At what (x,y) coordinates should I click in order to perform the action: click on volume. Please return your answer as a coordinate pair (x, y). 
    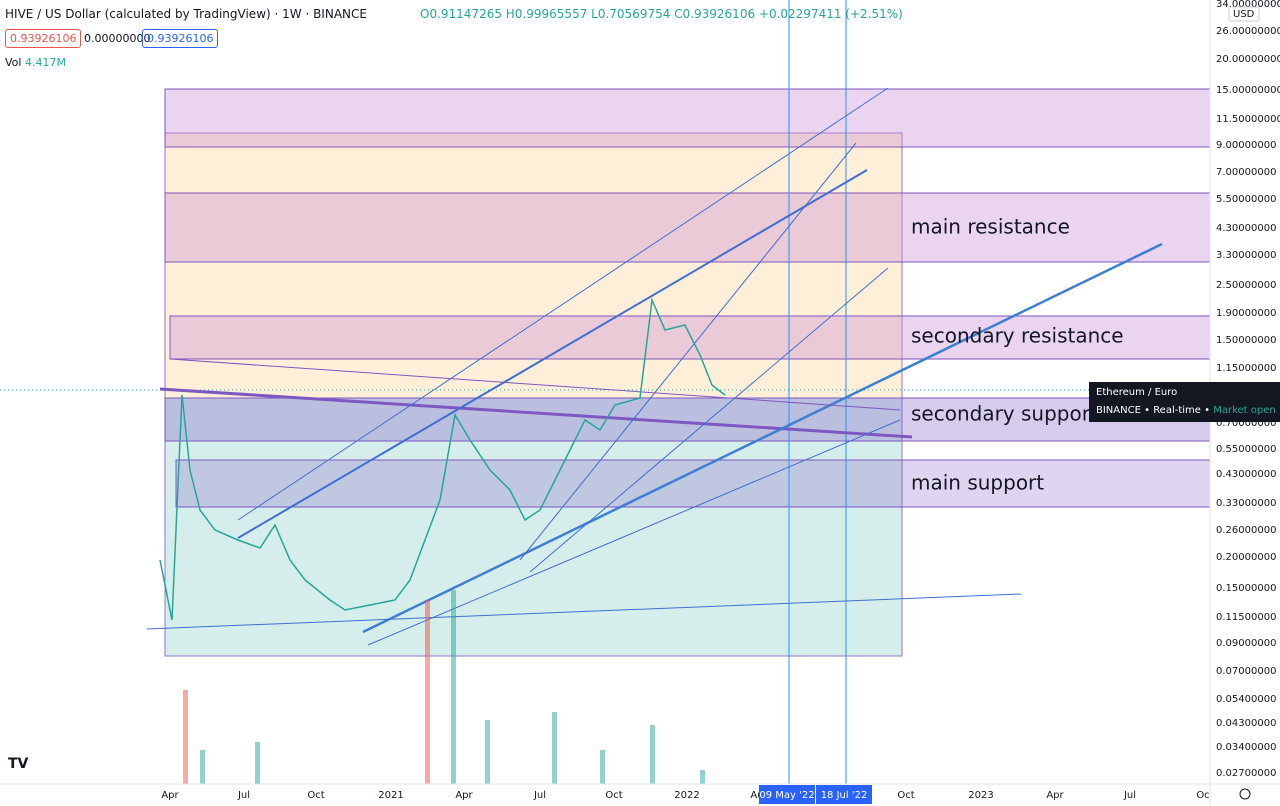
    Looking at the image, I should click on (444, 687).